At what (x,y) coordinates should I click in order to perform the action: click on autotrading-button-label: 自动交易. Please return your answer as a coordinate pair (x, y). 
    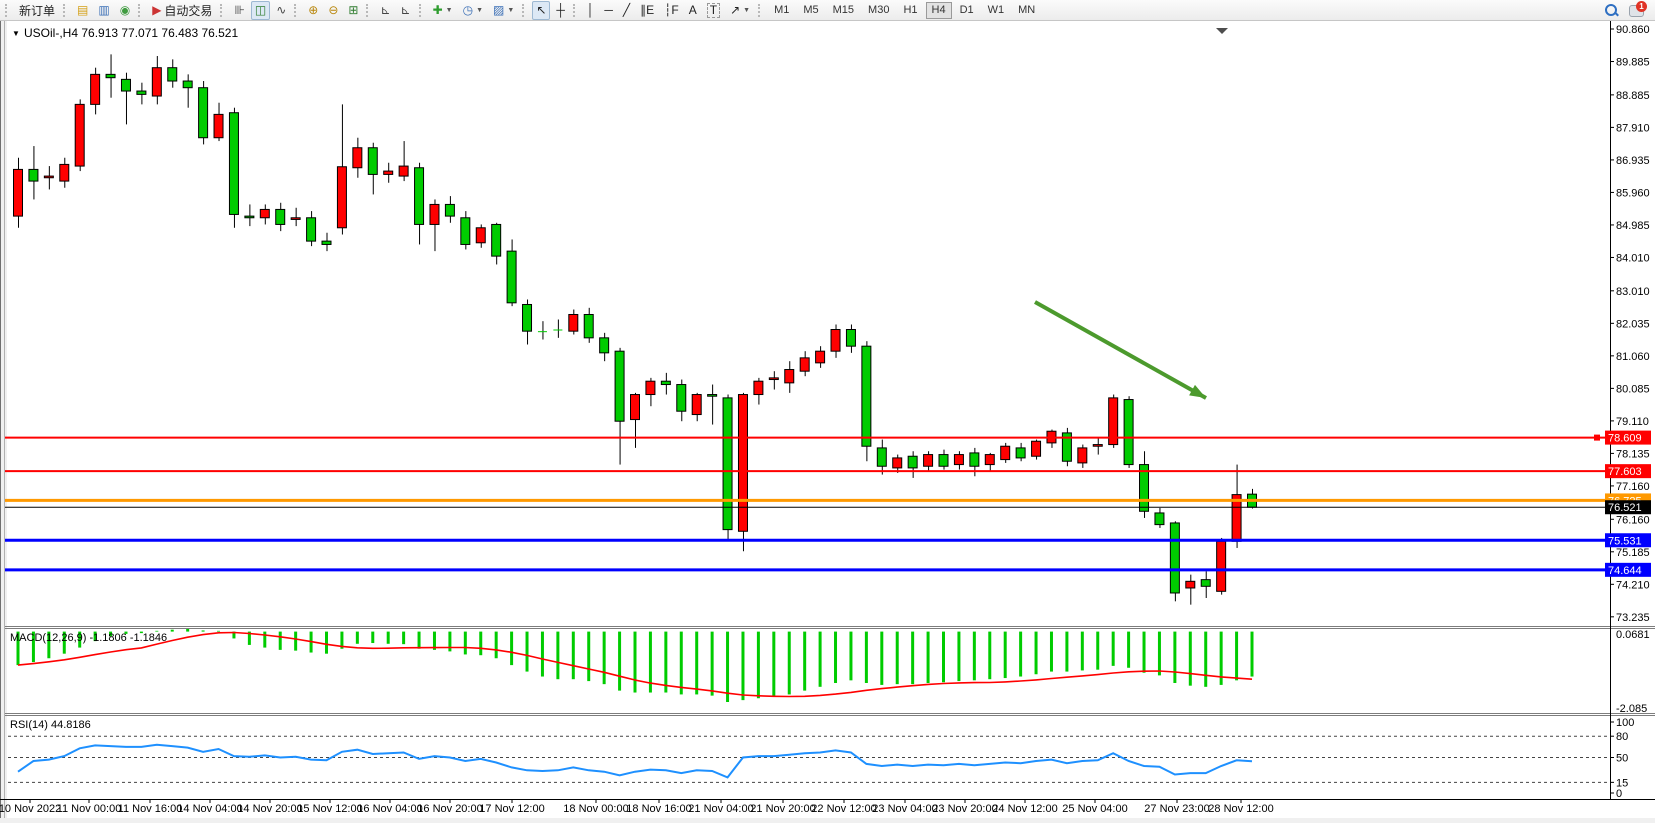
    Looking at the image, I should click on (188, 10).